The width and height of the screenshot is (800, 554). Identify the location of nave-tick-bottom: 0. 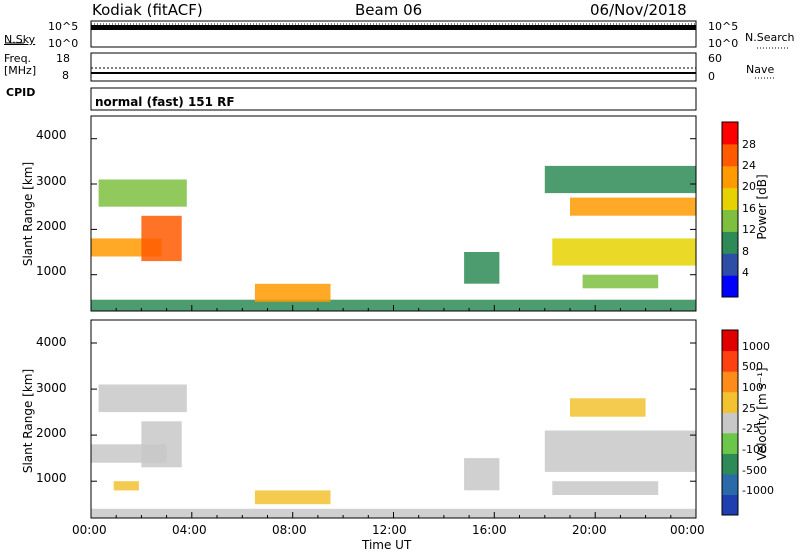
(711, 76).